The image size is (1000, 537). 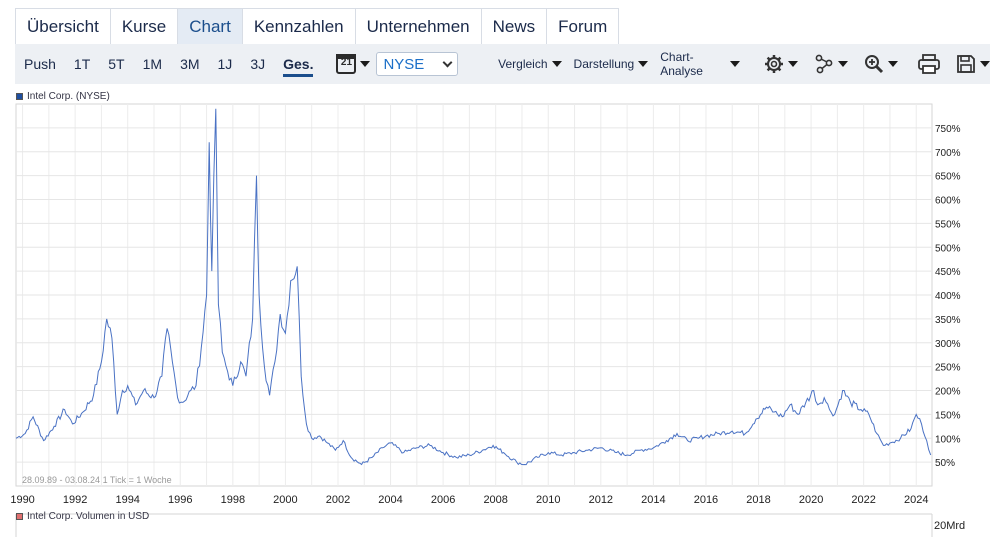 I want to click on tab-news: News, so click(x=514, y=27).